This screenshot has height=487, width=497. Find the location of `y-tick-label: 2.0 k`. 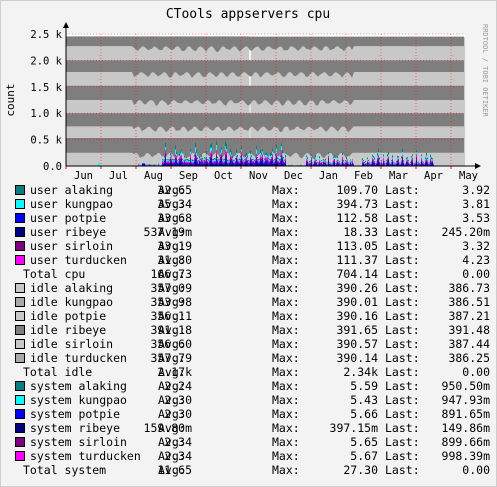

y-tick-label: 2.0 k is located at coordinates (46, 61).